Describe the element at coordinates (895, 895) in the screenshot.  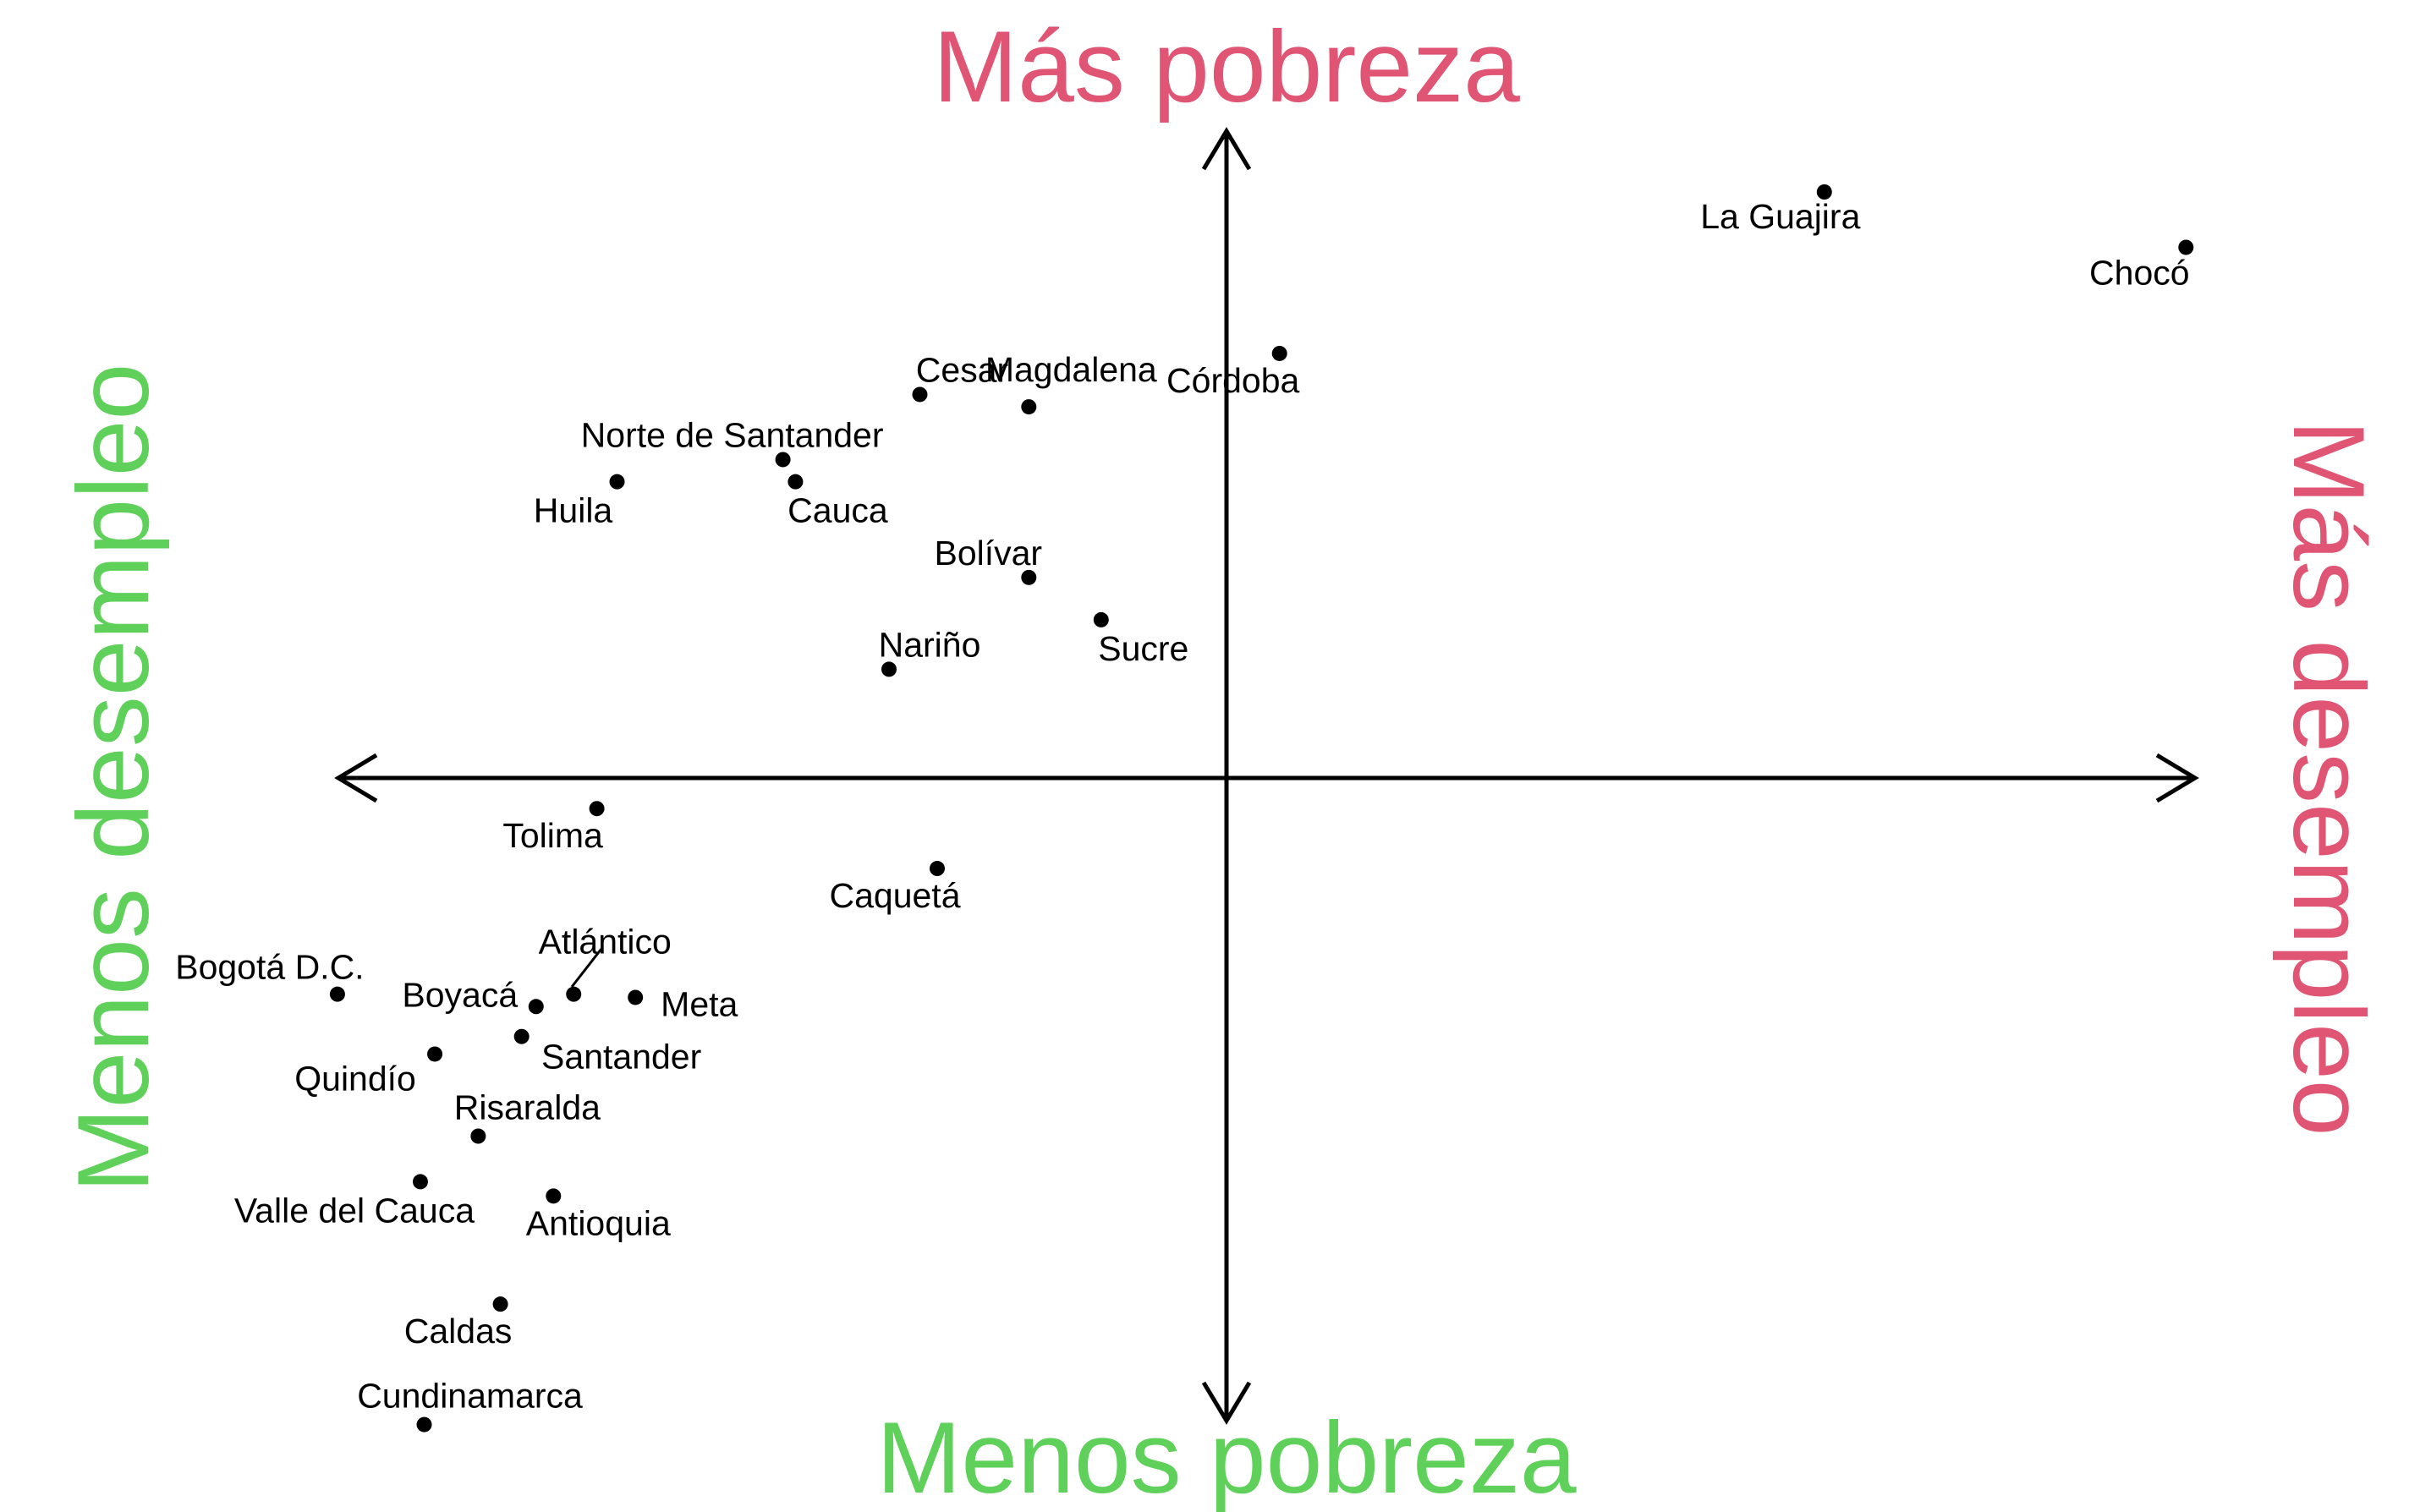
I see `label-caqueta: Caquetá` at that location.